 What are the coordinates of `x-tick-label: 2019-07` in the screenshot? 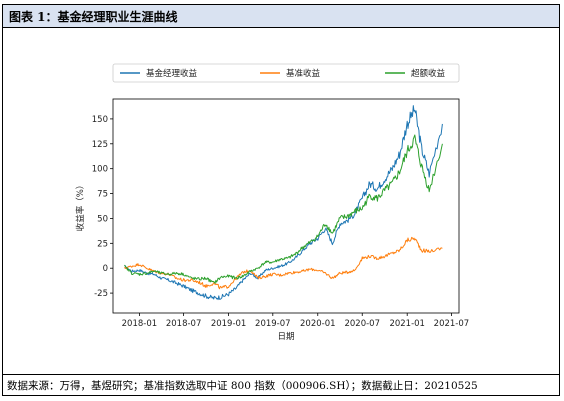 It's located at (273, 324).